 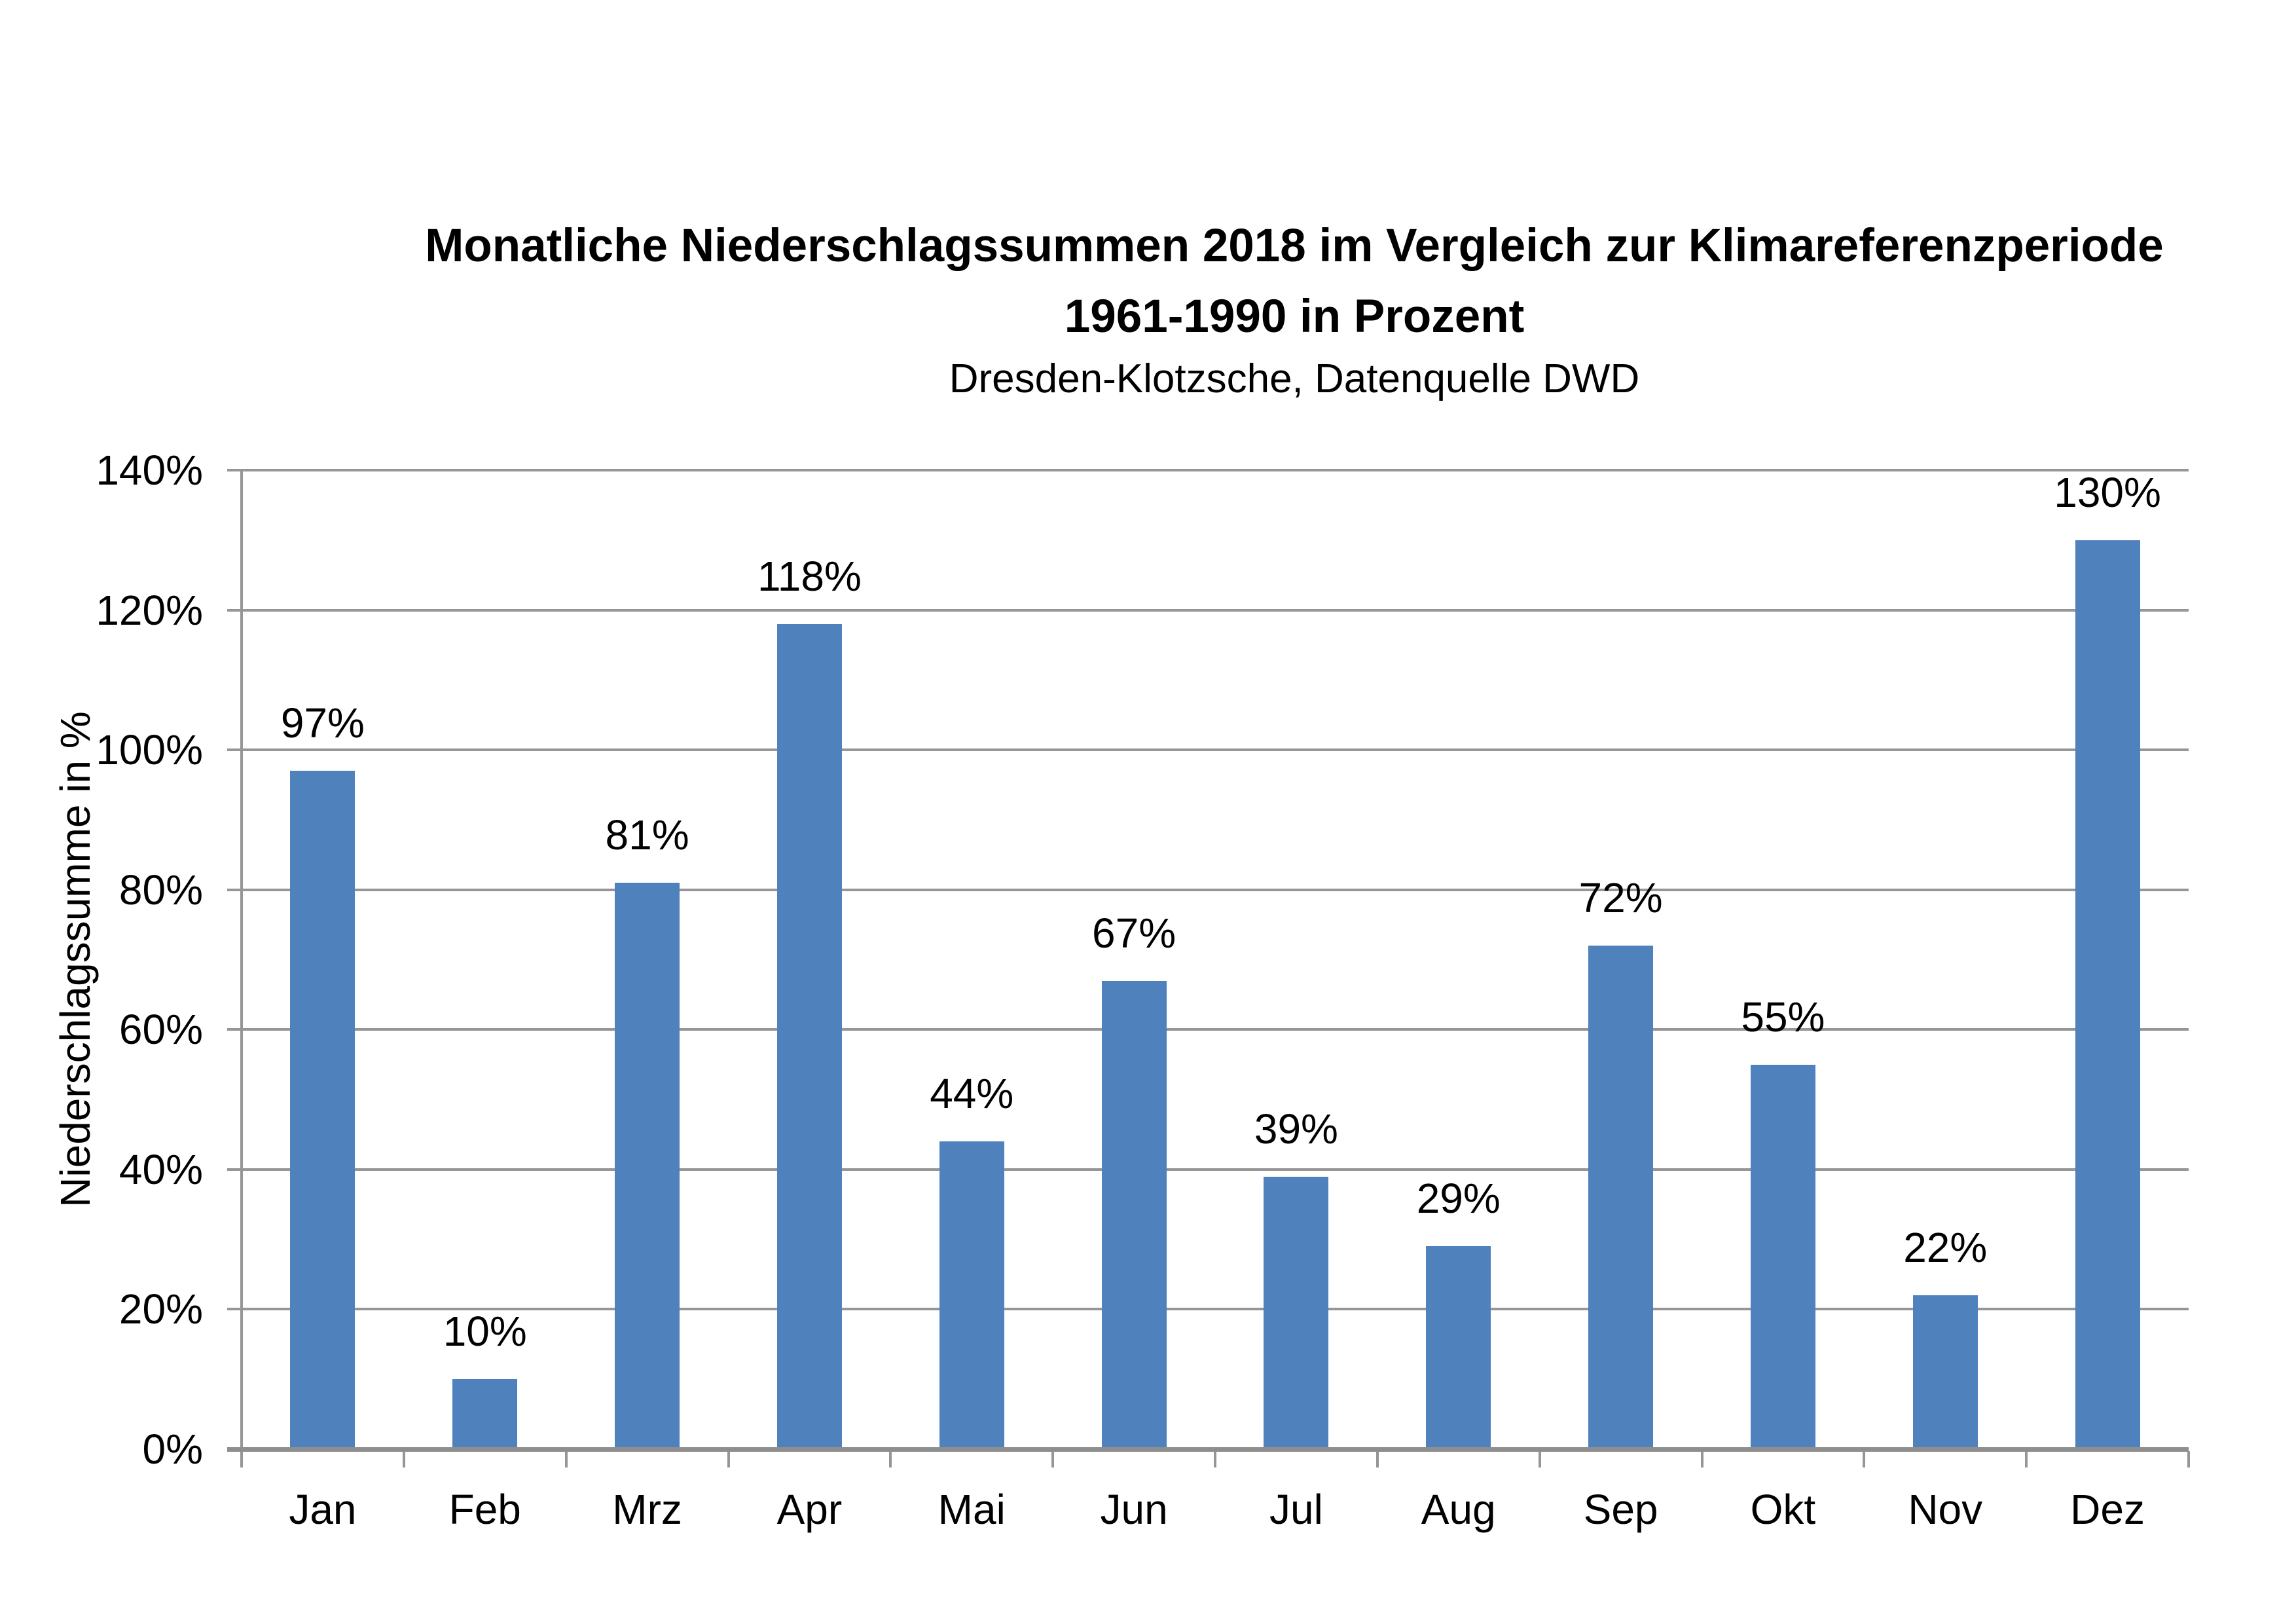 I want to click on bar-value-label: 44%, so click(x=972, y=1093).